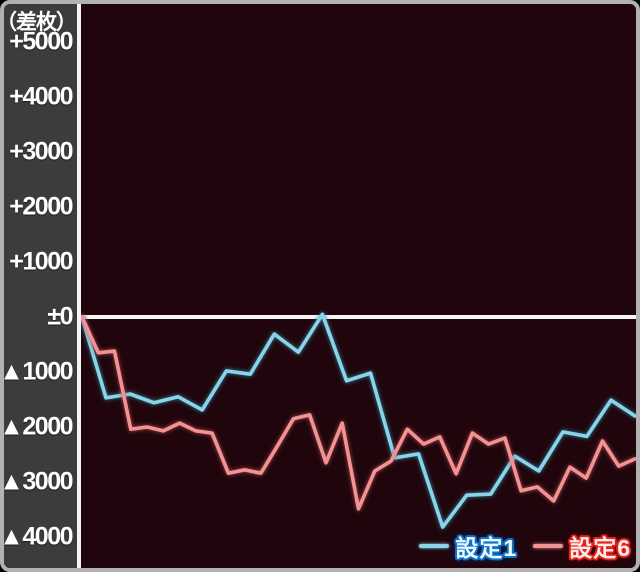 The width and height of the screenshot is (640, 572). Describe the element at coordinates (41, 41) in the screenshot. I see `y-axis-tick: +5000` at that location.